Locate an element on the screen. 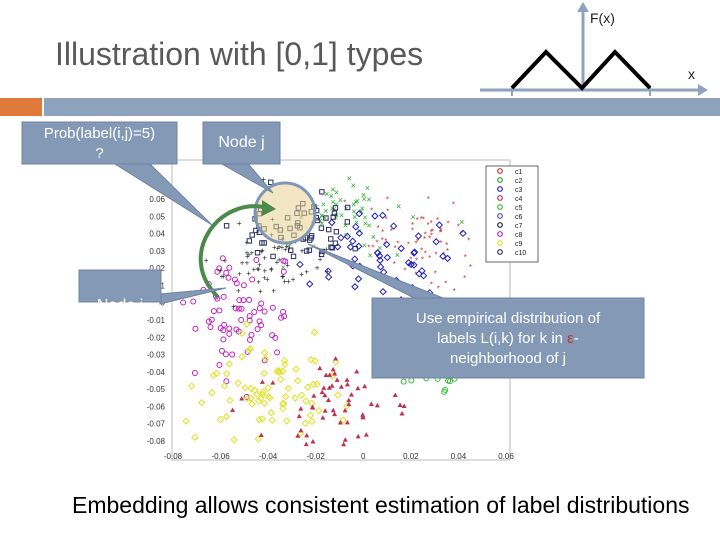  y-tick-label: 0.02 is located at coordinates (157, 268).